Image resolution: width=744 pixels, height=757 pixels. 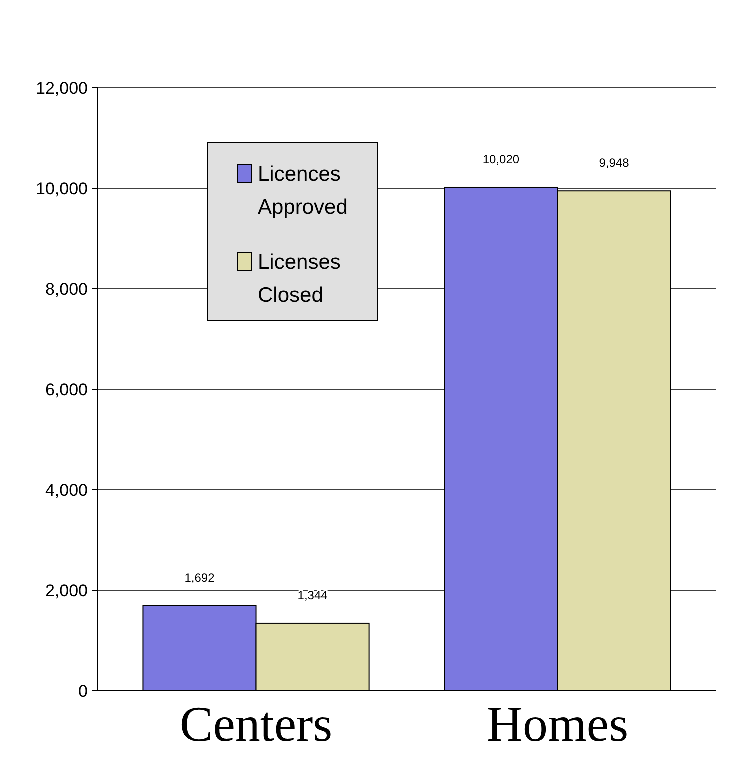 I want to click on legend-label: Licenses Closed, so click(x=299, y=279).